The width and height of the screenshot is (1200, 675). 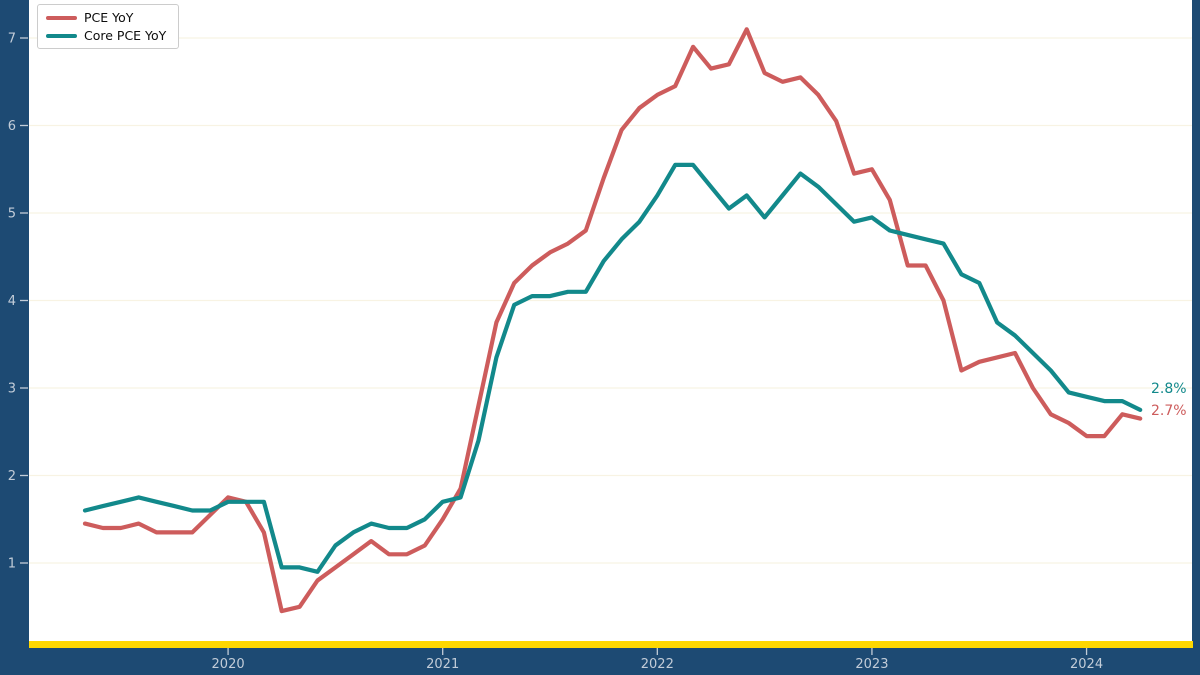 I want to click on core-pce-line-swatch-icon, so click(x=61, y=35).